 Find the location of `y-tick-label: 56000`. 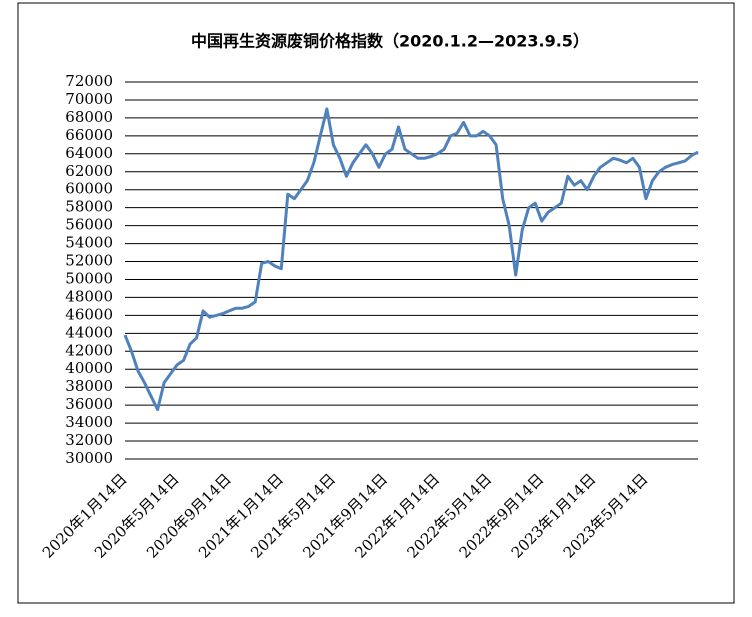

y-tick-label: 56000 is located at coordinates (89, 225).